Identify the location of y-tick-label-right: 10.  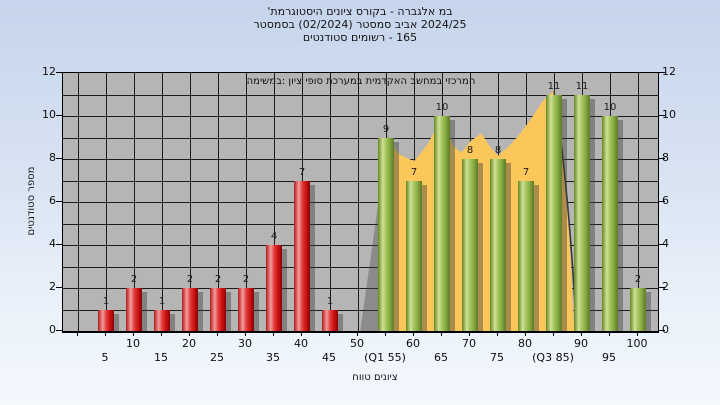
(669, 114).